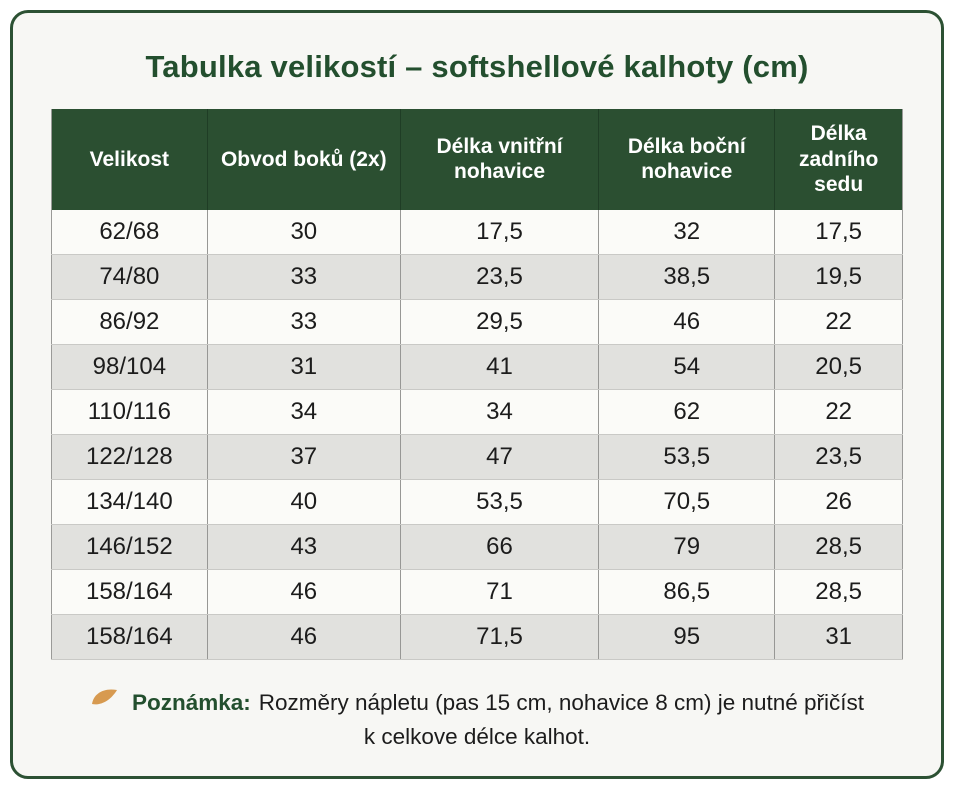  I want to click on column-header: Délka boční nohavice, so click(687, 159).